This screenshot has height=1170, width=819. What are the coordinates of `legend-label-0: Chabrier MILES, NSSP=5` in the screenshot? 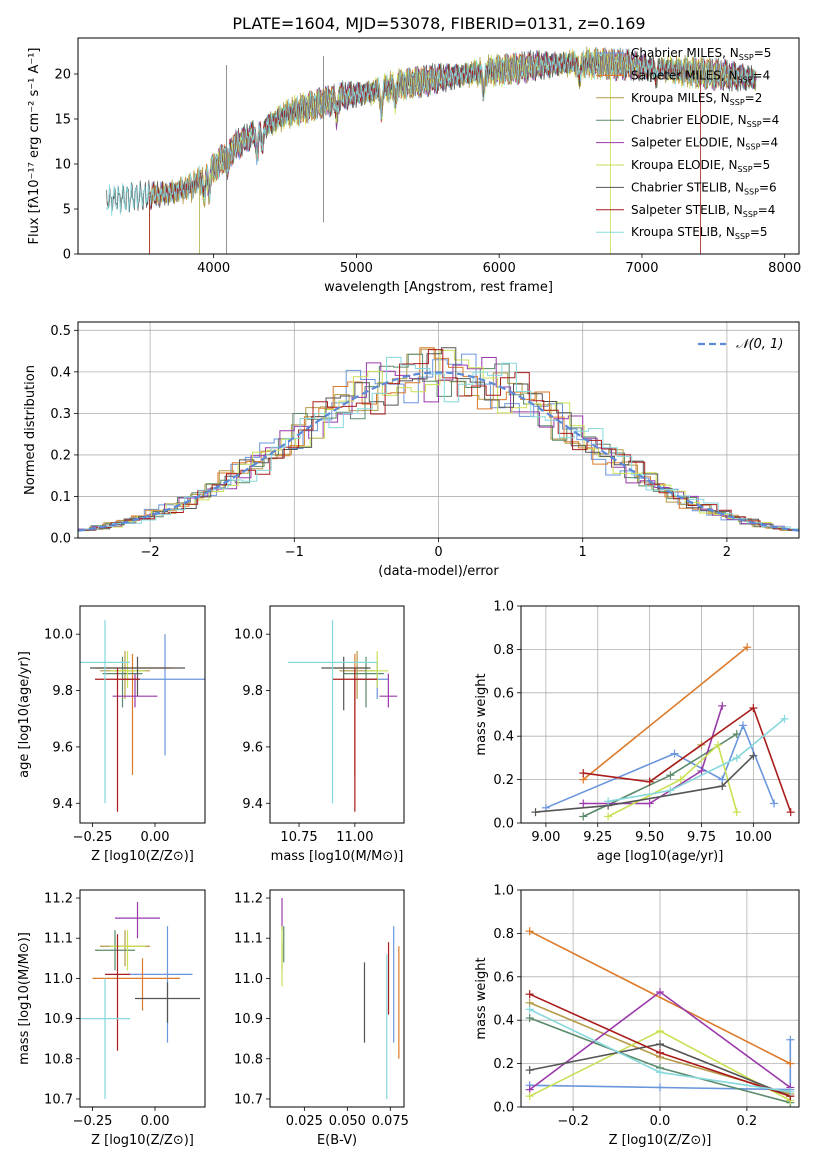 It's located at (701, 54).